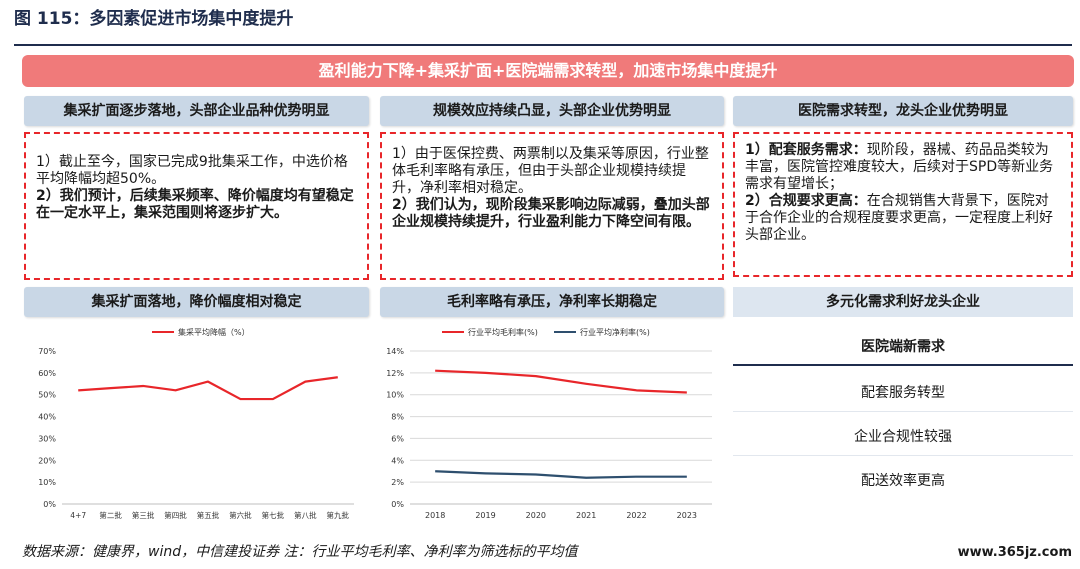 The height and width of the screenshot is (569, 1080). Describe the element at coordinates (196, 302) in the screenshot. I see `chart-1-head: 集采扩面落地，降价幅度相对稳定` at that location.